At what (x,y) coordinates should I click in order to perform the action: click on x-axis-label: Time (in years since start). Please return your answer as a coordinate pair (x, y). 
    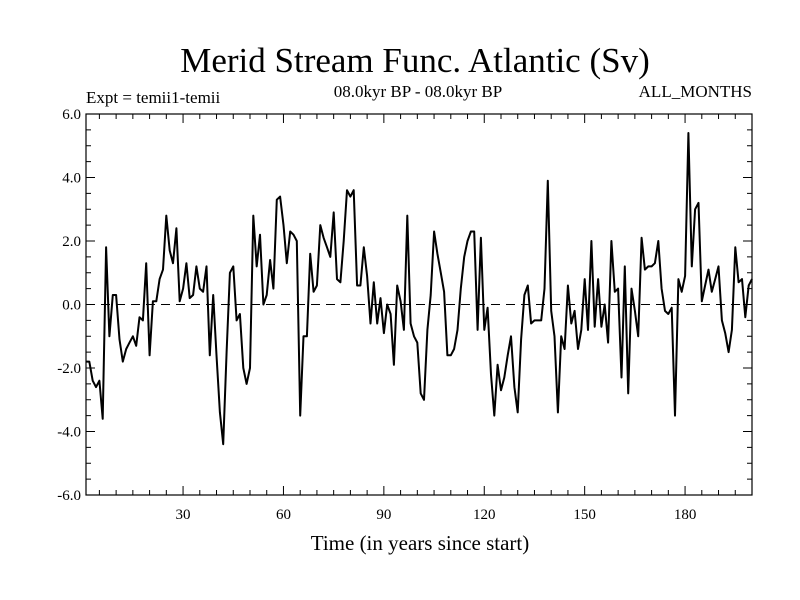
    Looking at the image, I should click on (420, 543).